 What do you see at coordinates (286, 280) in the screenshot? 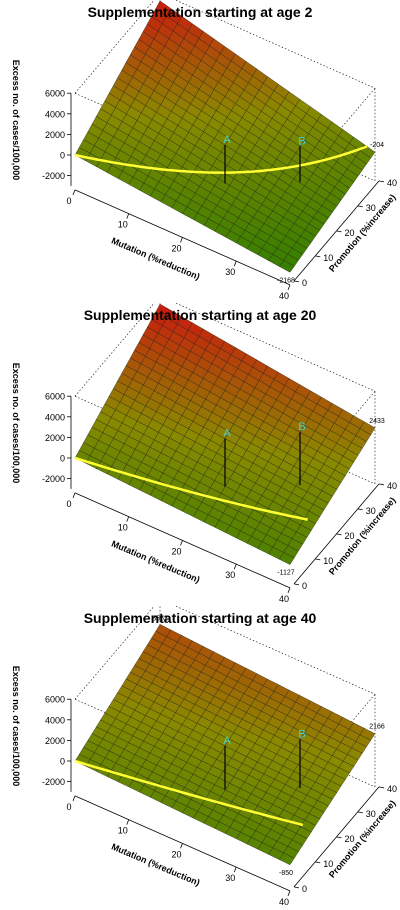
I see `corner-value-label: -2168` at bounding box center [286, 280].